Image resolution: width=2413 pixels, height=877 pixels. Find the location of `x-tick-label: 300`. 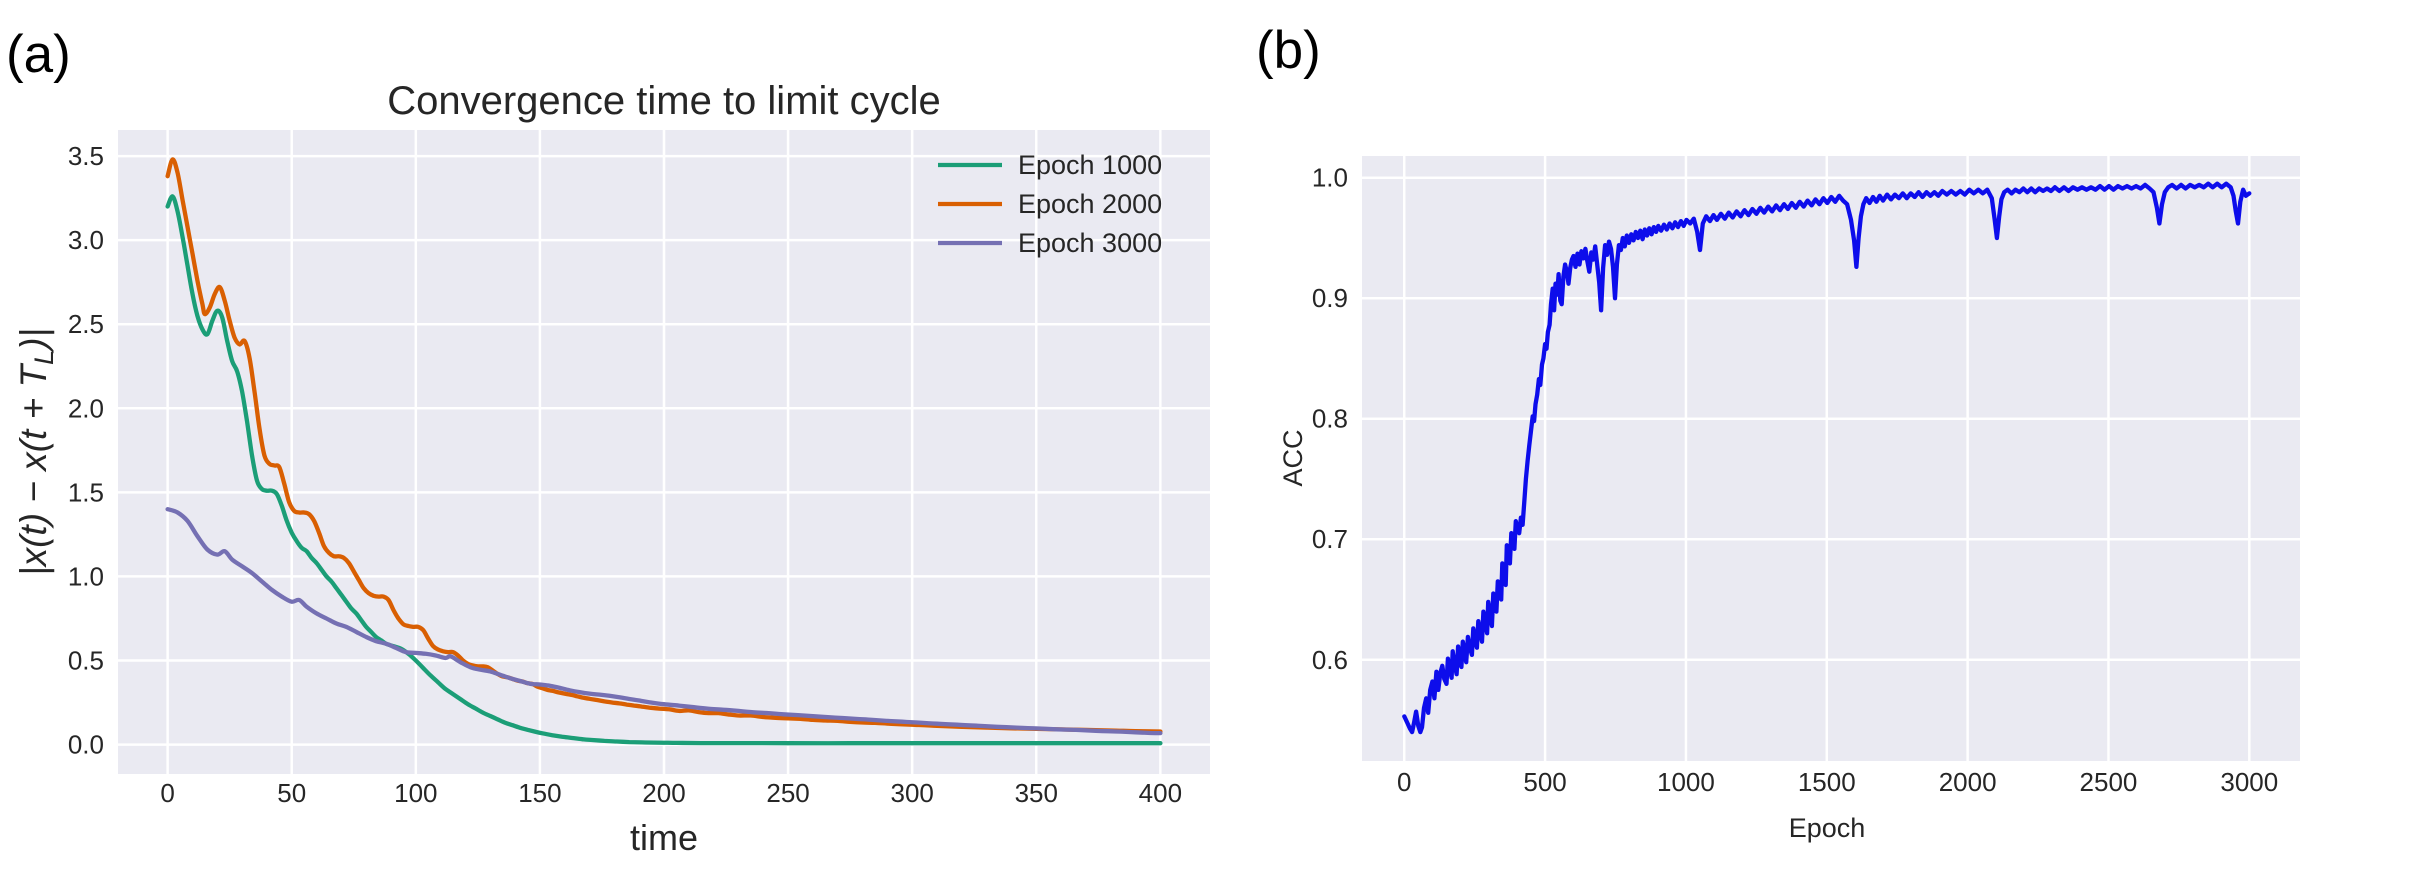

x-tick-label: 300 is located at coordinates (911, 793).